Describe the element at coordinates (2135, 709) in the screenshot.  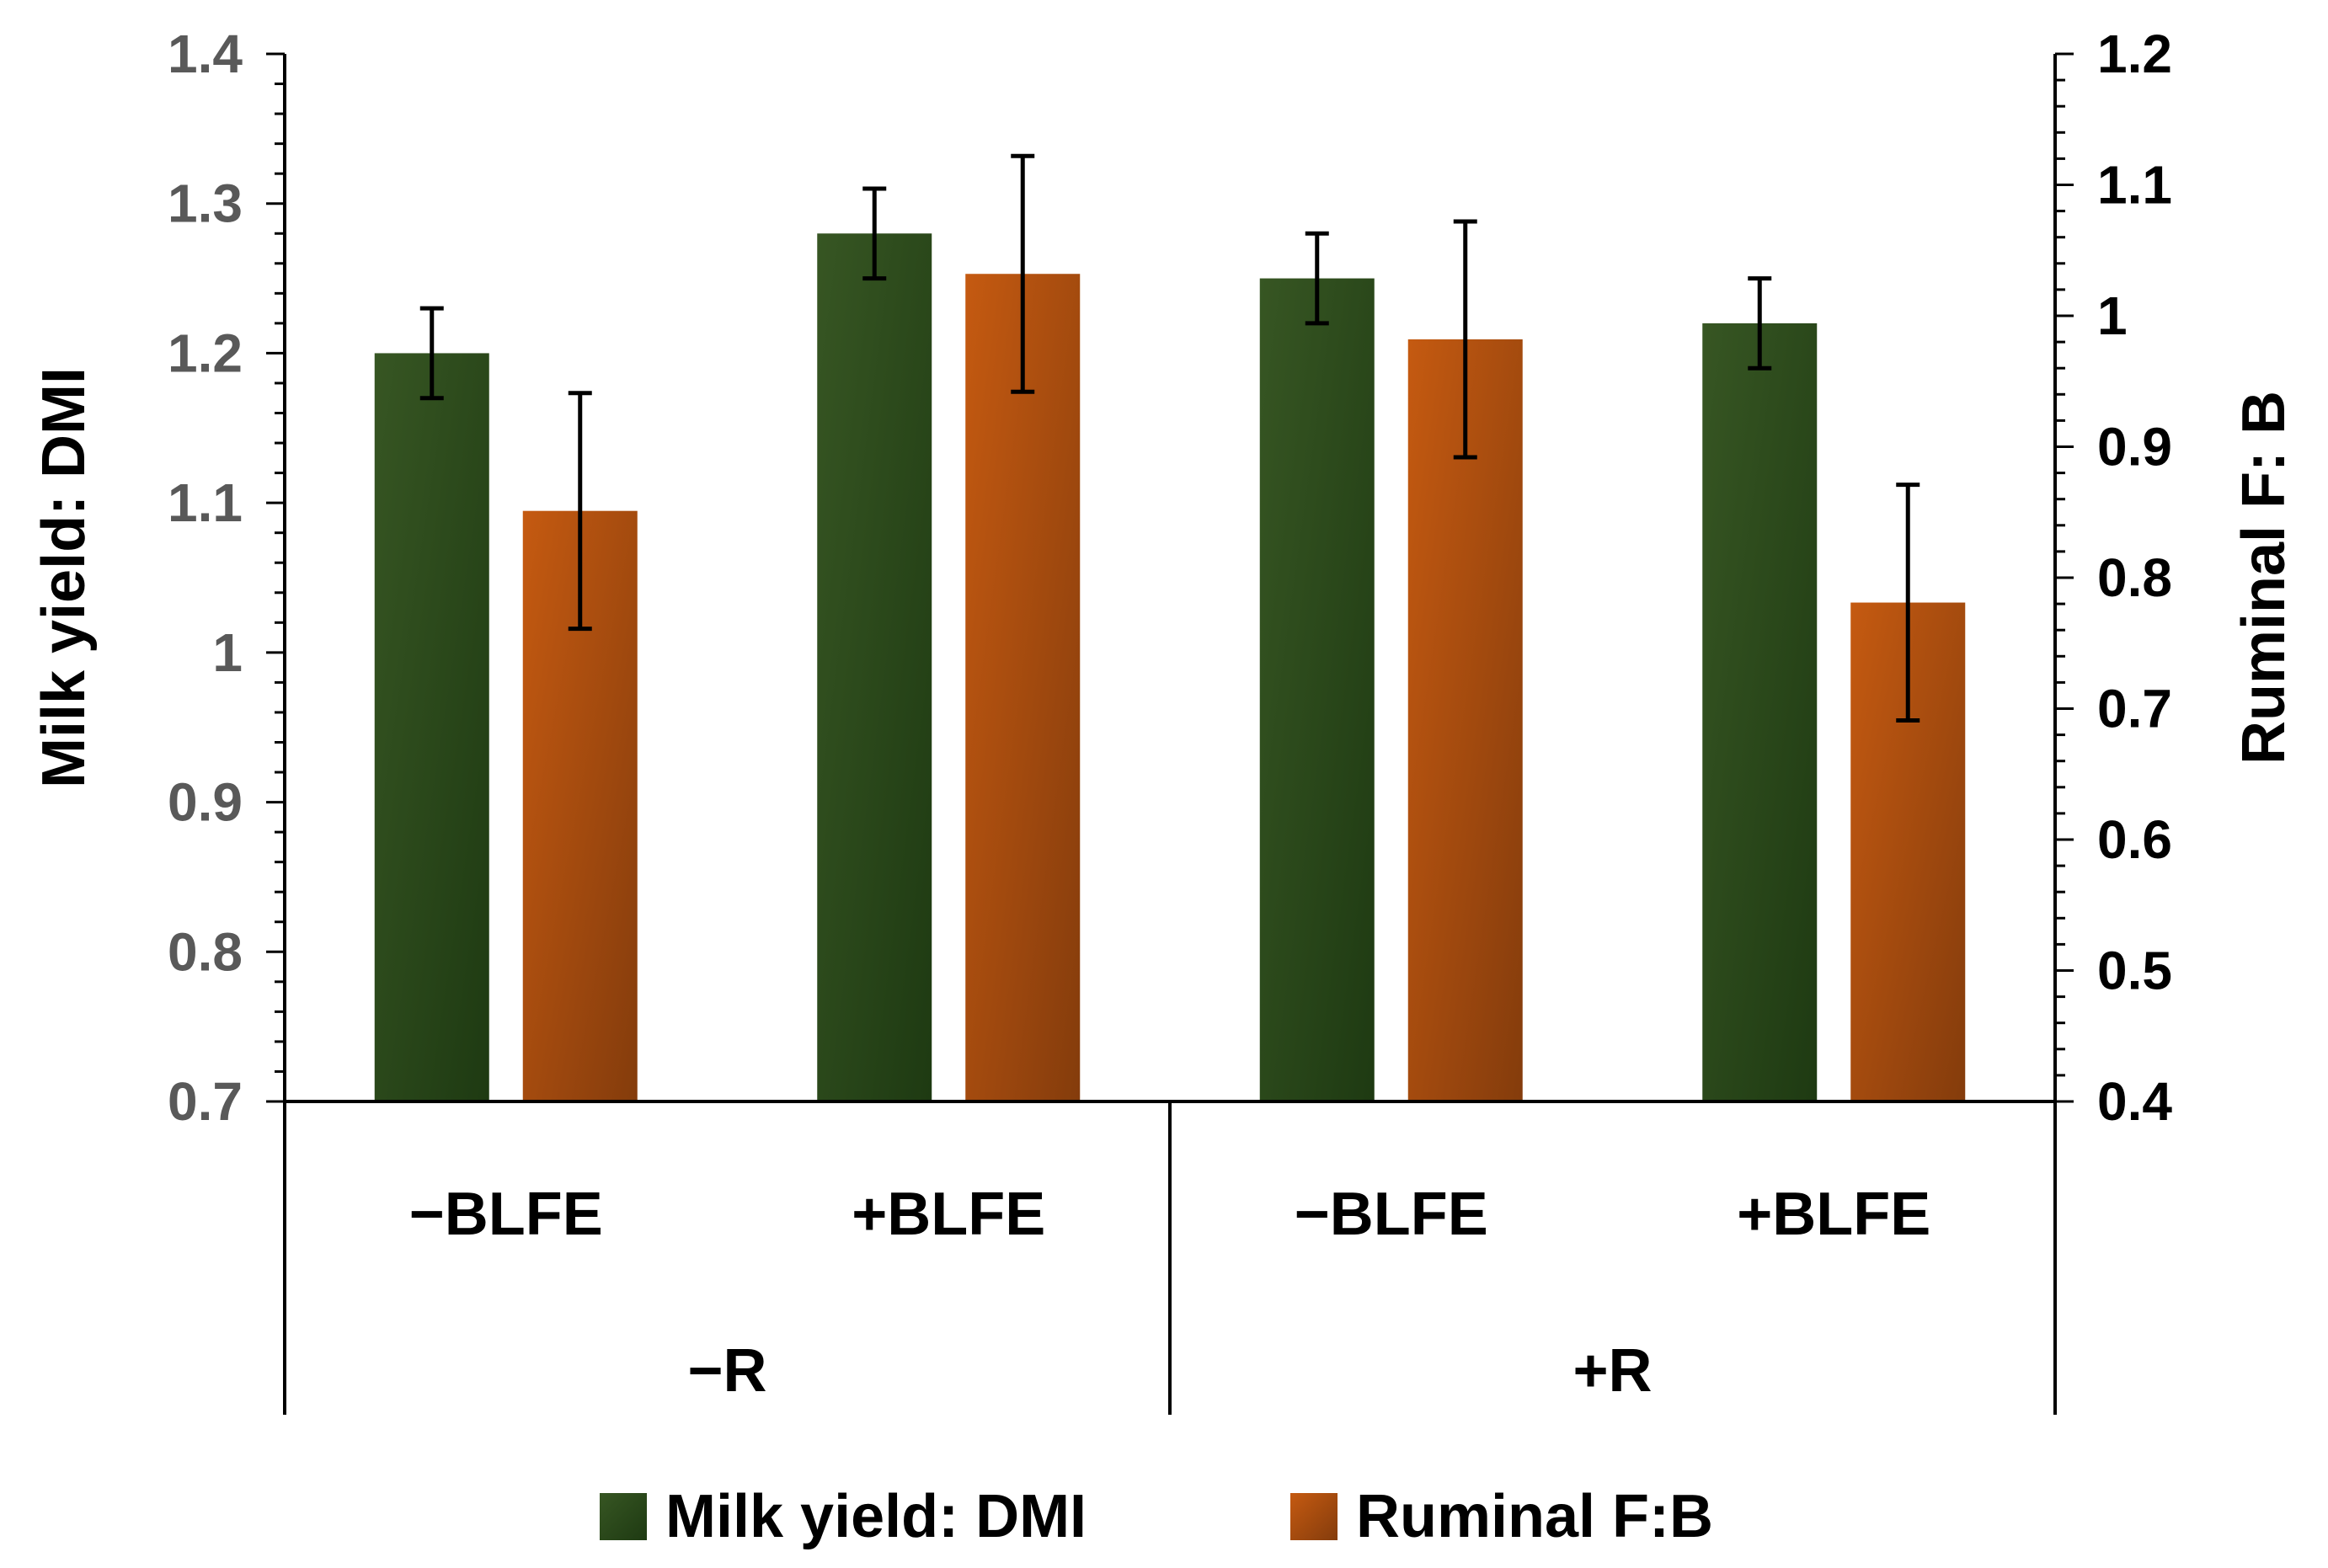
I see `right-tick-label: 0.7` at that location.